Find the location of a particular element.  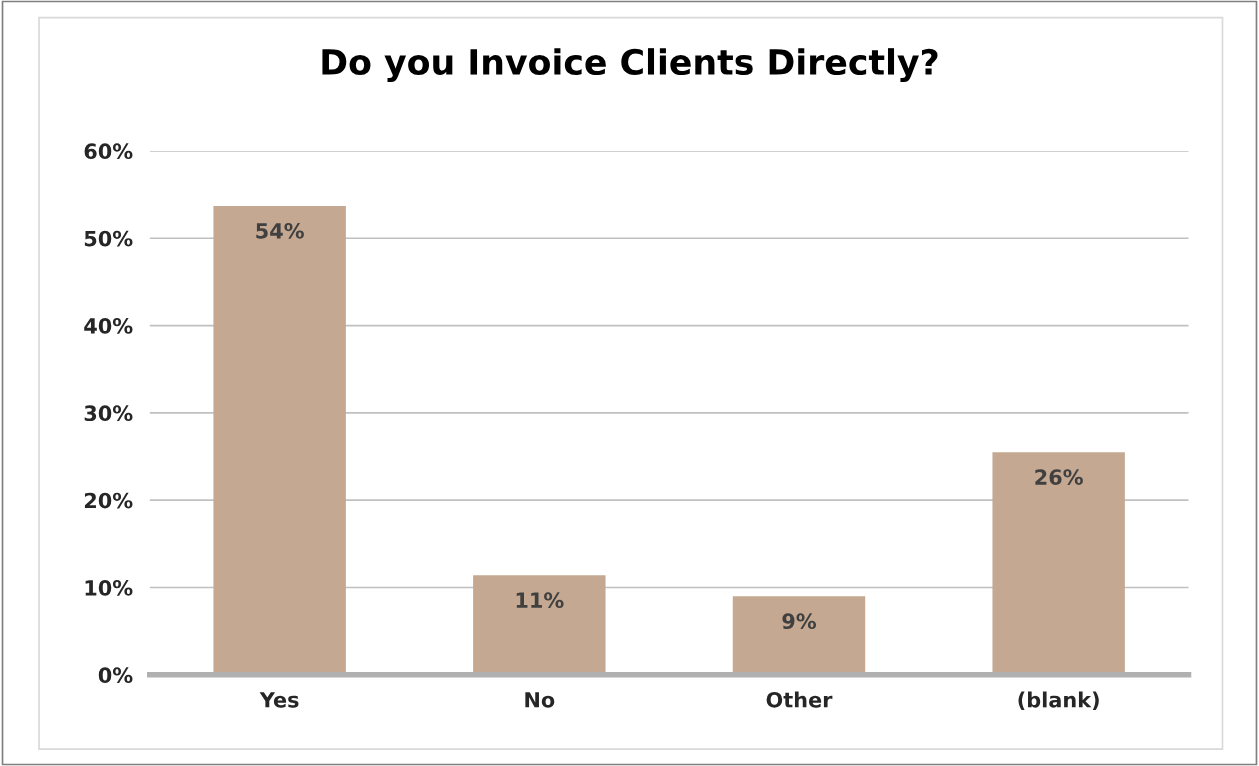

data-label: 26% is located at coordinates (1059, 477).